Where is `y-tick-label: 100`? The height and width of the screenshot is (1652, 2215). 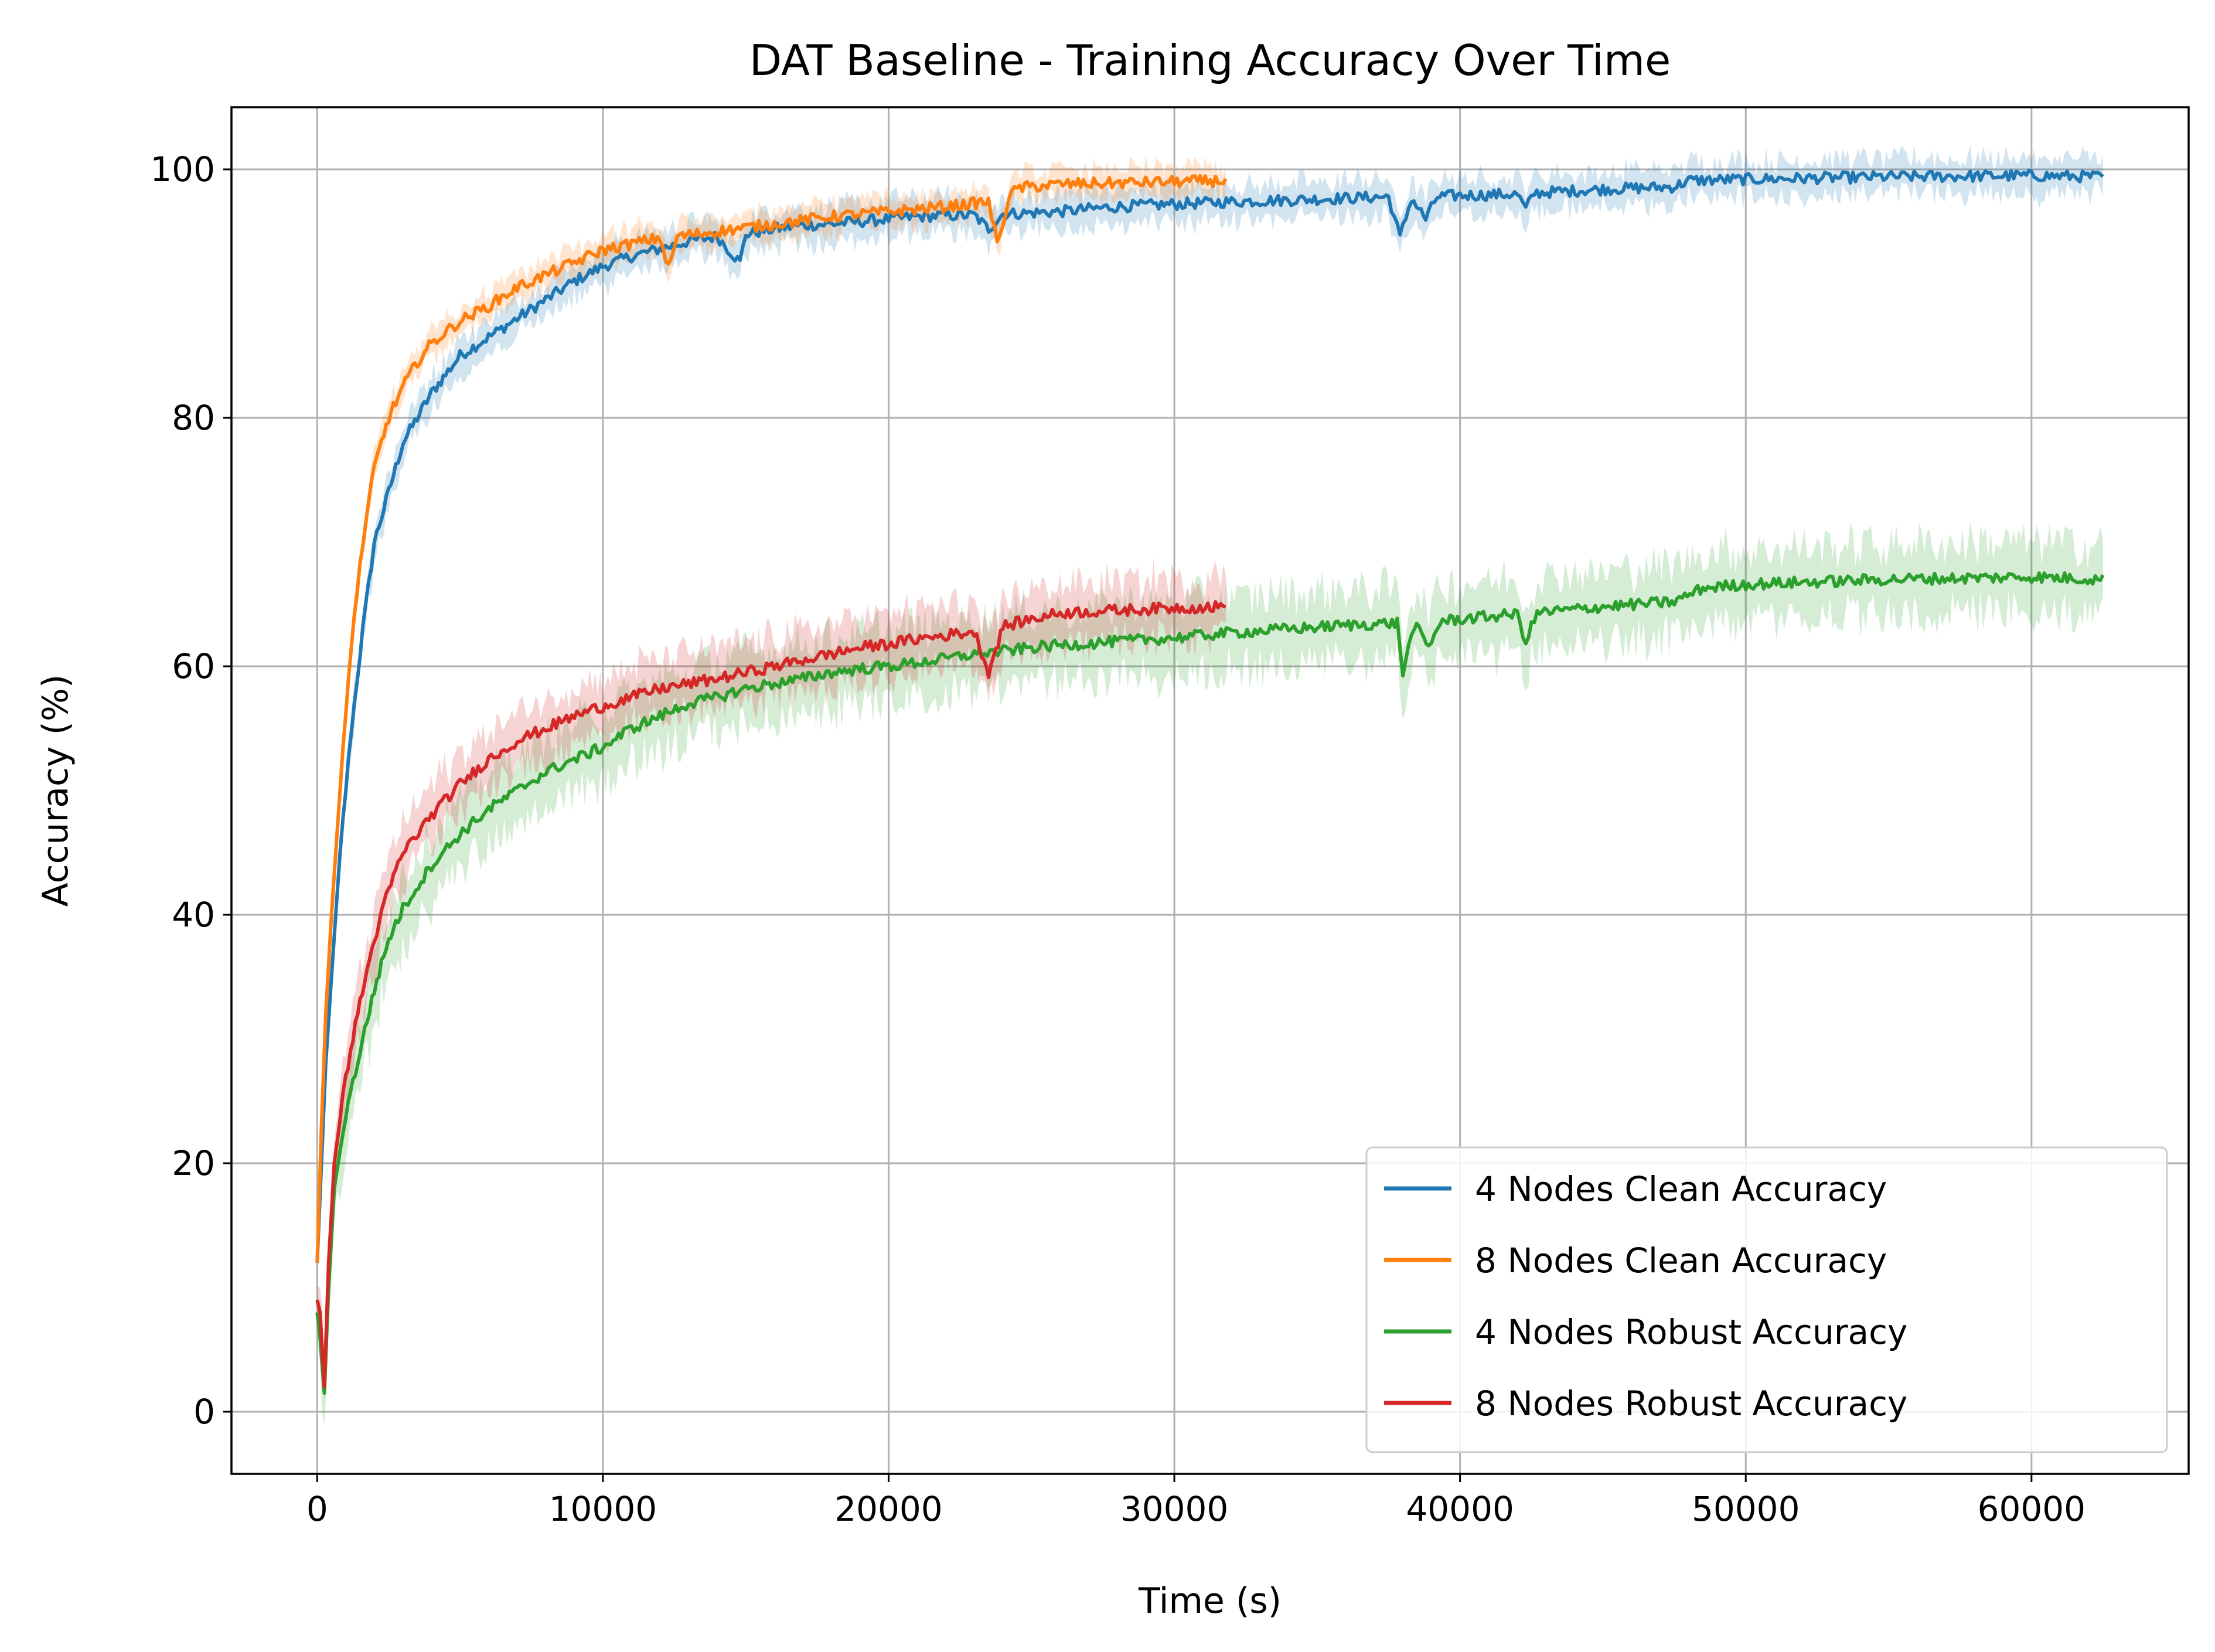 y-tick-label: 100 is located at coordinates (182, 169).